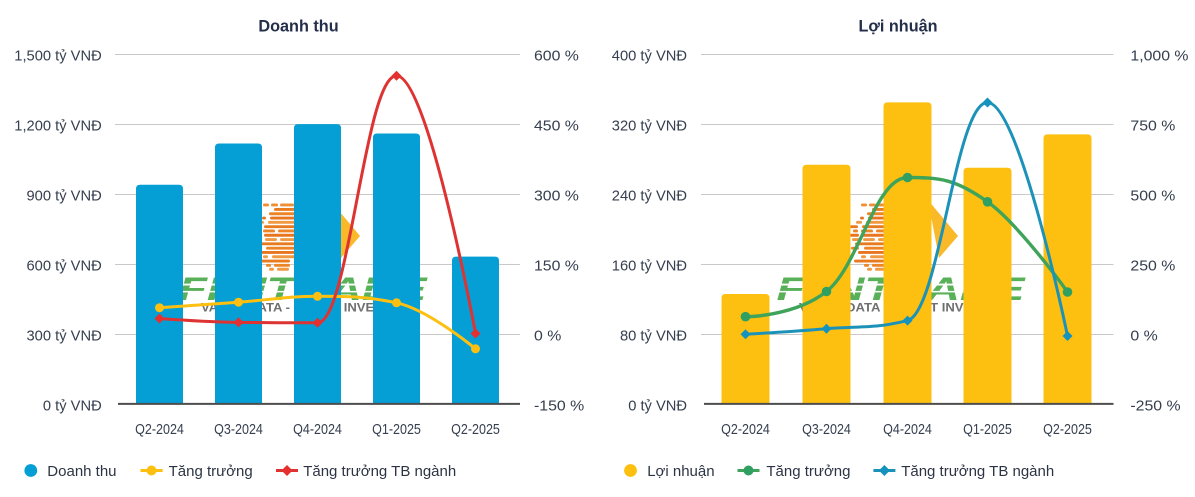 This screenshot has width=1195, height=497. I want to click on svg-text: 750 %, so click(1152, 126).